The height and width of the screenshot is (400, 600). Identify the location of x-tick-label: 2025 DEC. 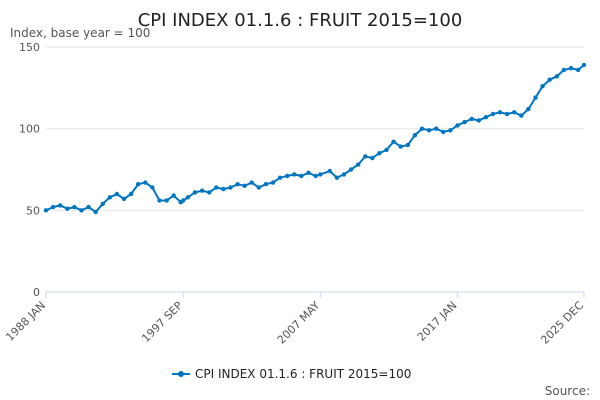
(562, 323).